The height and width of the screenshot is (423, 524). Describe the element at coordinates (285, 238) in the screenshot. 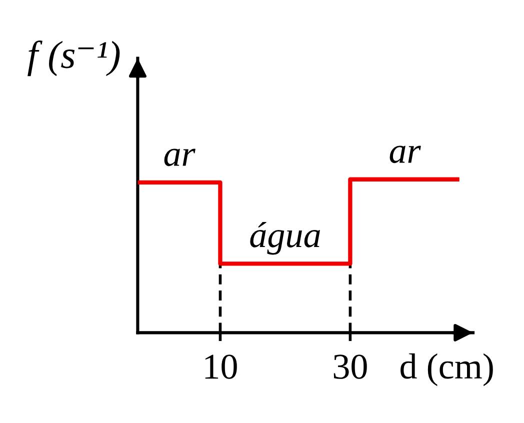

I see `annotation: água` at that location.